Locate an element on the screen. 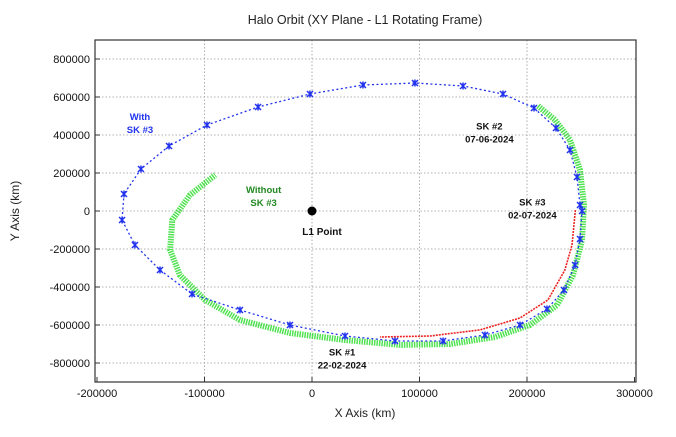 The image size is (676, 437). x-axis-label: X Axis (km) is located at coordinates (365, 413).